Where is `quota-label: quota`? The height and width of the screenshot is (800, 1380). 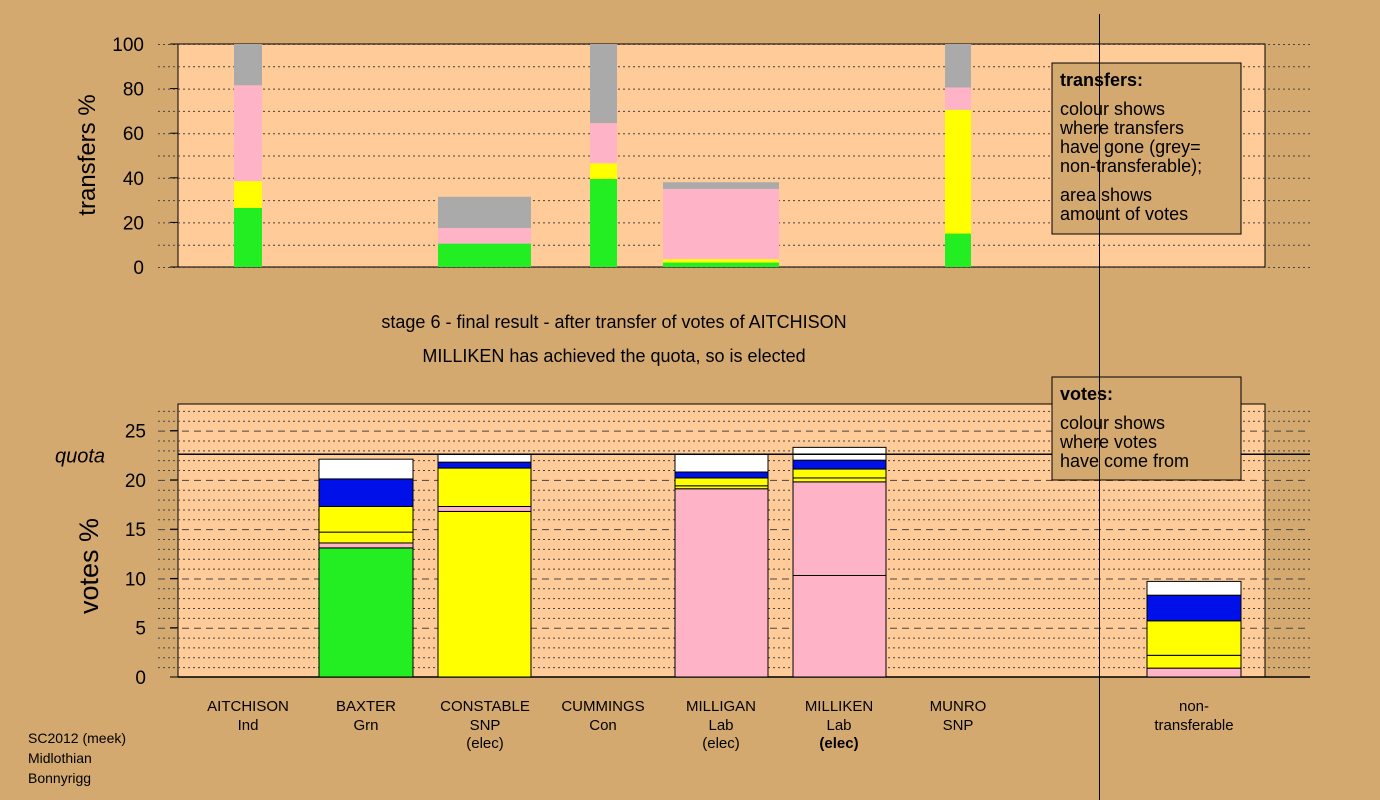
quota-label: quota is located at coordinates (80, 456).